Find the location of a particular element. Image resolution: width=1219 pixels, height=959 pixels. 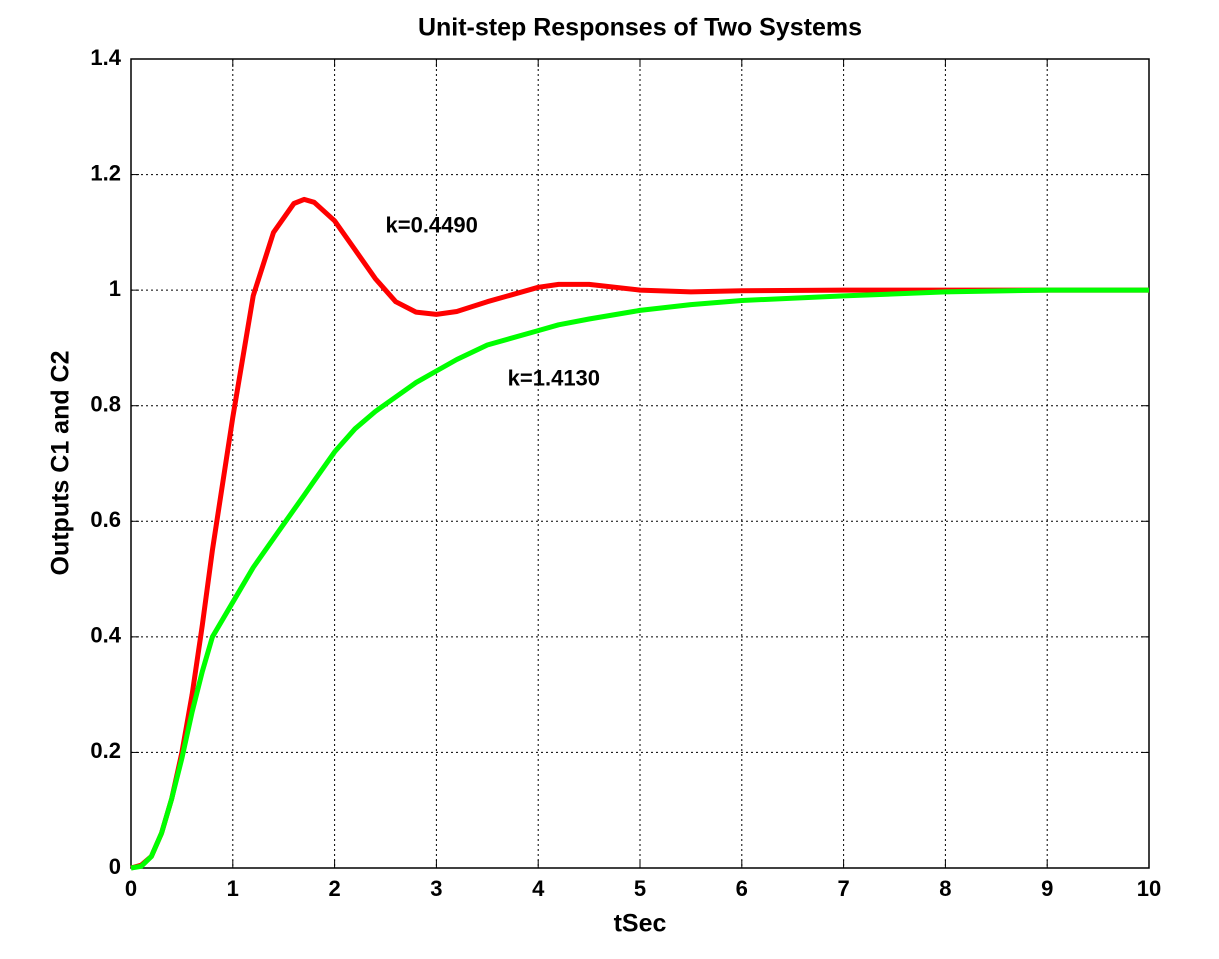

annotation: k=1.4130 is located at coordinates (554, 378).